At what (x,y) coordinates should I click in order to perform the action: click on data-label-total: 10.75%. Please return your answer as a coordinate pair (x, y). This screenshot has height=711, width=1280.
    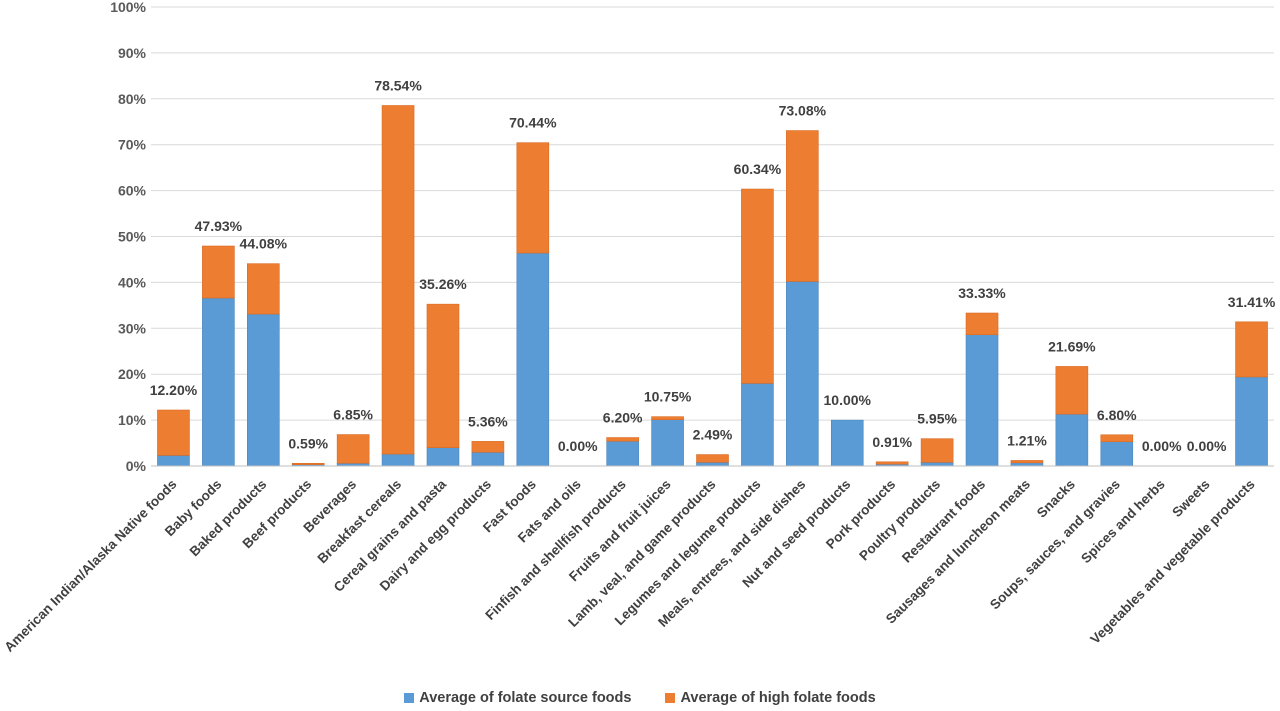
    Looking at the image, I should click on (668, 397).